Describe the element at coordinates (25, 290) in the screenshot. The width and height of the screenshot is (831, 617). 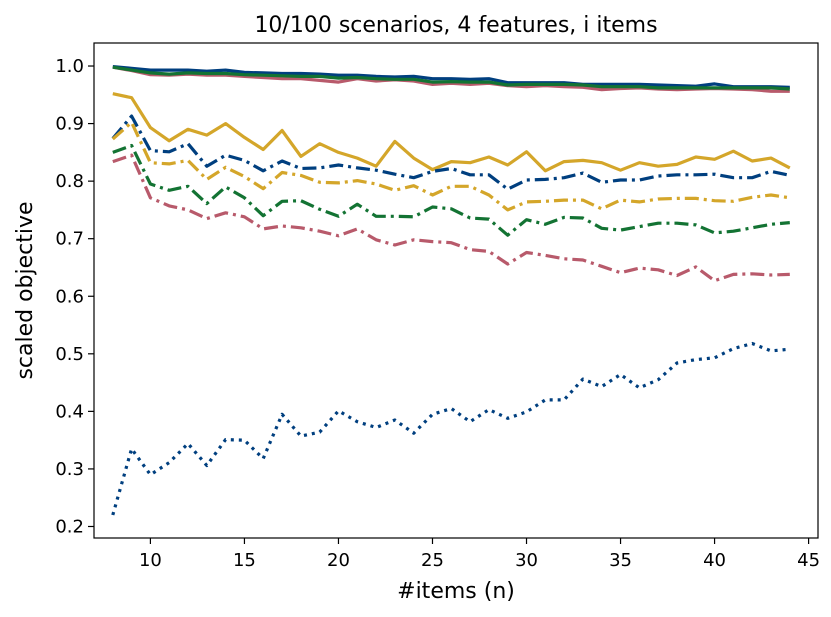
I see `y-axis-title: scaled objective` at that location.